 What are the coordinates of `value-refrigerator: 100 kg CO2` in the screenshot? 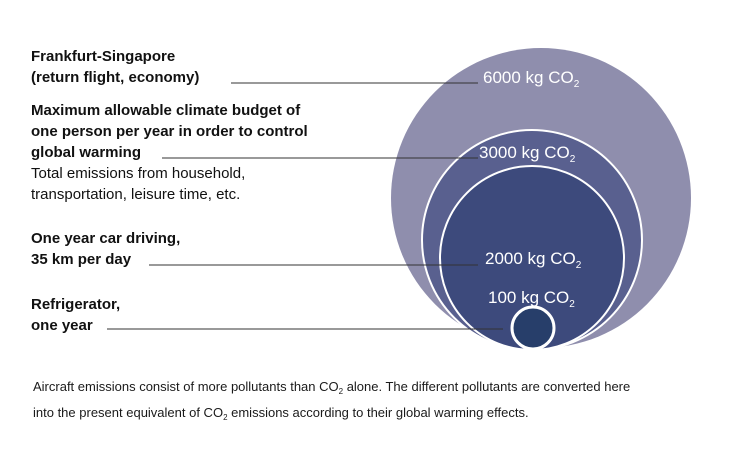 It's located at (531, 299).